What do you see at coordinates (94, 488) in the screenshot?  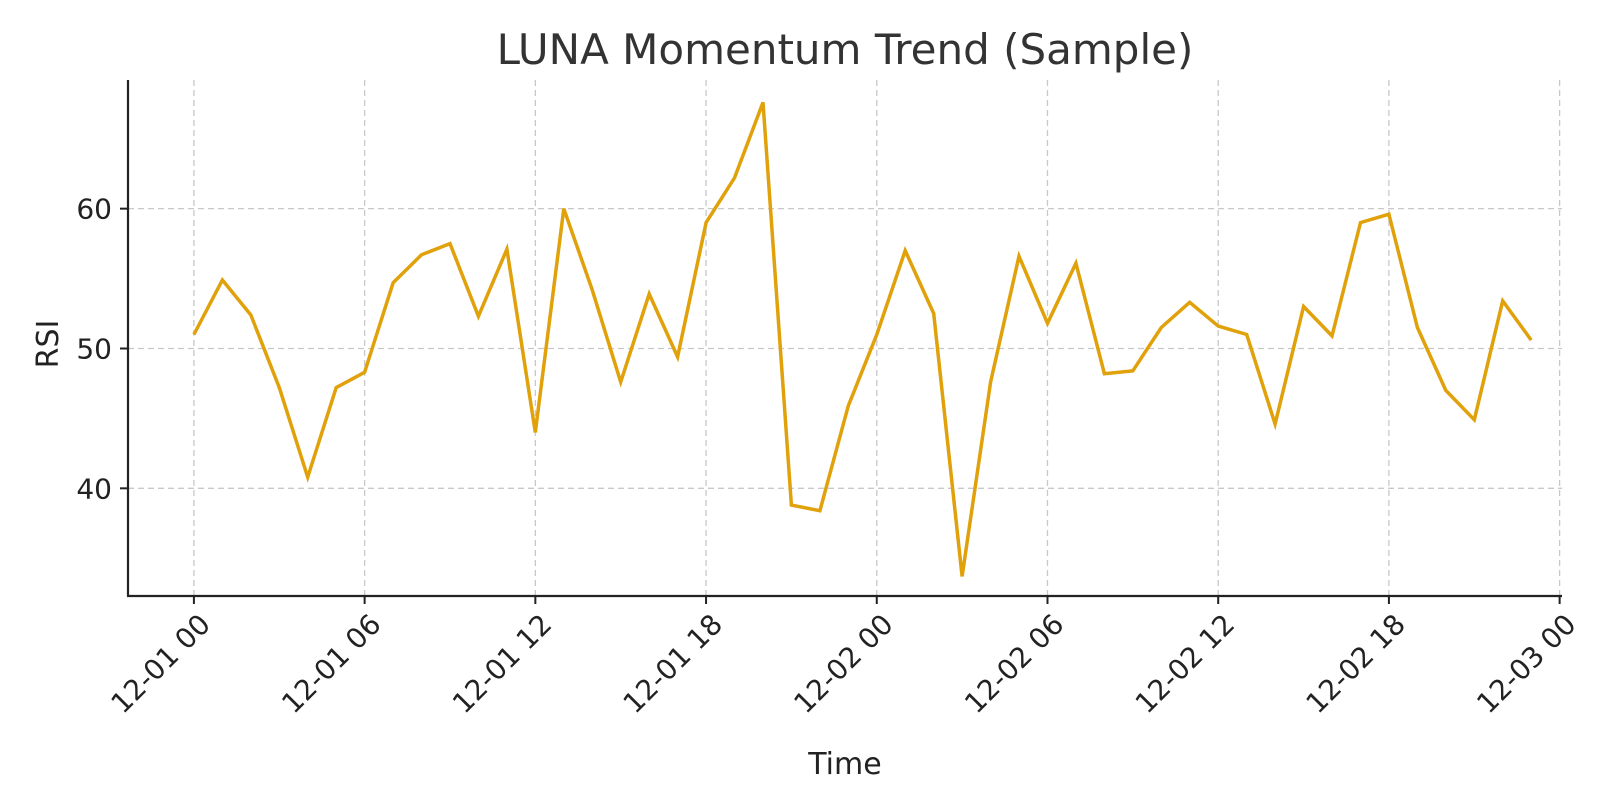 I see `y-tick-label: 40` at bounding box center [94, 488].